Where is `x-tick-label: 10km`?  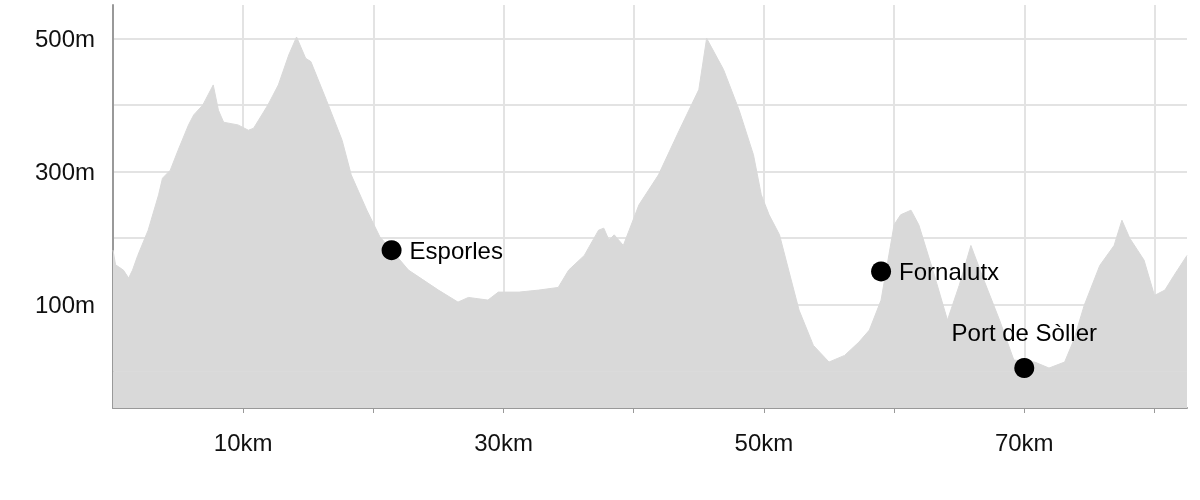 x-tick-label: 10km is located at coordinates (243, 442).